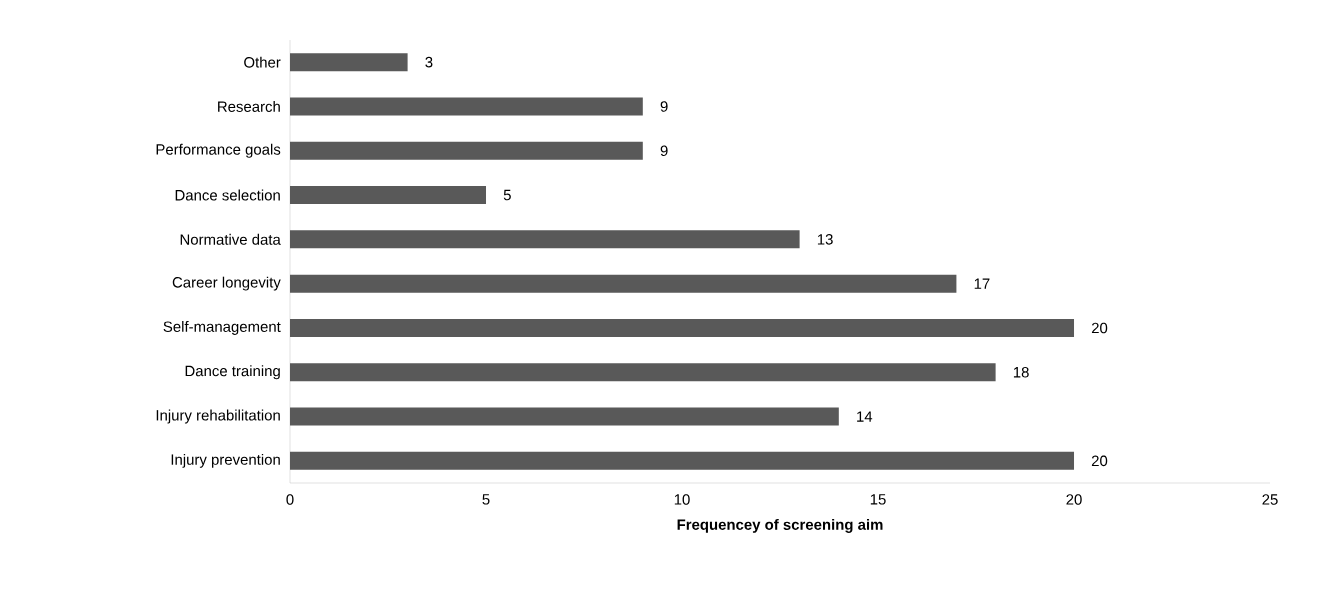 Image resolution: width=1317 pixels, height=601 pixels. Describe the element at coordinates (1270, 499) in the screenshot. I see `x-tick-label: 25` at that location.